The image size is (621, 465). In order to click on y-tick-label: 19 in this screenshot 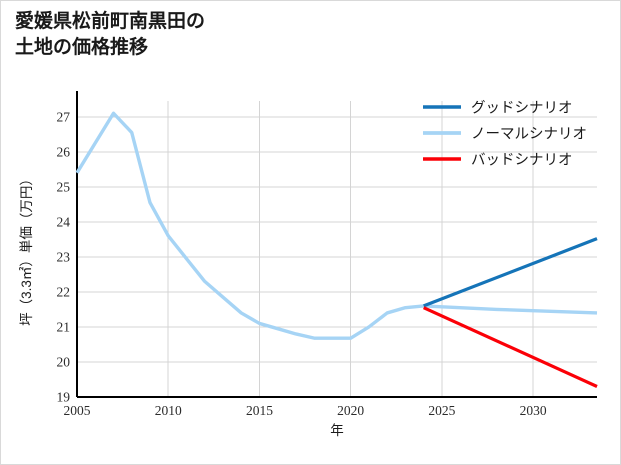, I will do `click(64, 397)`.